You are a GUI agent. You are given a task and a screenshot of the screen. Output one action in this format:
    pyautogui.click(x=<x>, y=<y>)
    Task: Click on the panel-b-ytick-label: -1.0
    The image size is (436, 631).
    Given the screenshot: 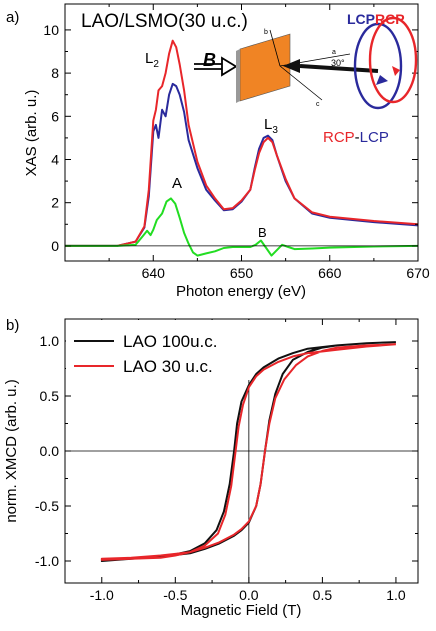 What is the action you would take?
    pyautogui.click(x=47, y=561)
    